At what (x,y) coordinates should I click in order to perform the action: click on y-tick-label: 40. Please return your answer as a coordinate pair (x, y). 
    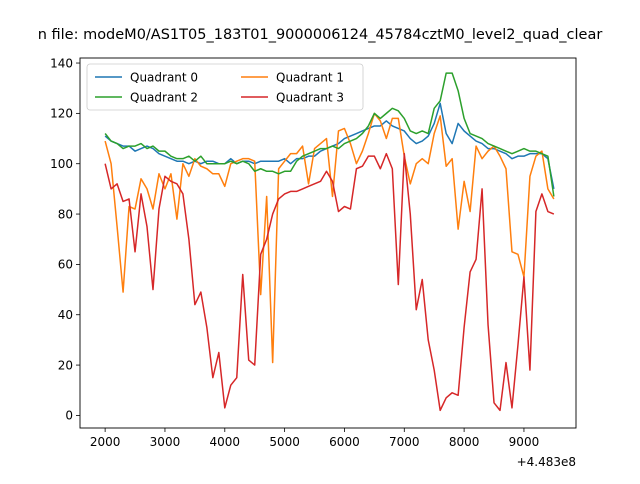
    Looking at the image, I should click on (65, 315).